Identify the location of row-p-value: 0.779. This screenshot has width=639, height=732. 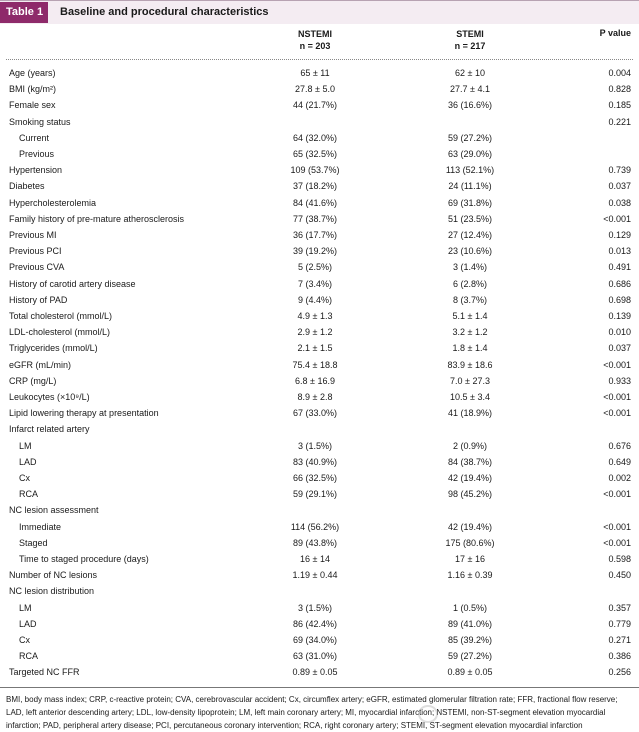
(619, 623).